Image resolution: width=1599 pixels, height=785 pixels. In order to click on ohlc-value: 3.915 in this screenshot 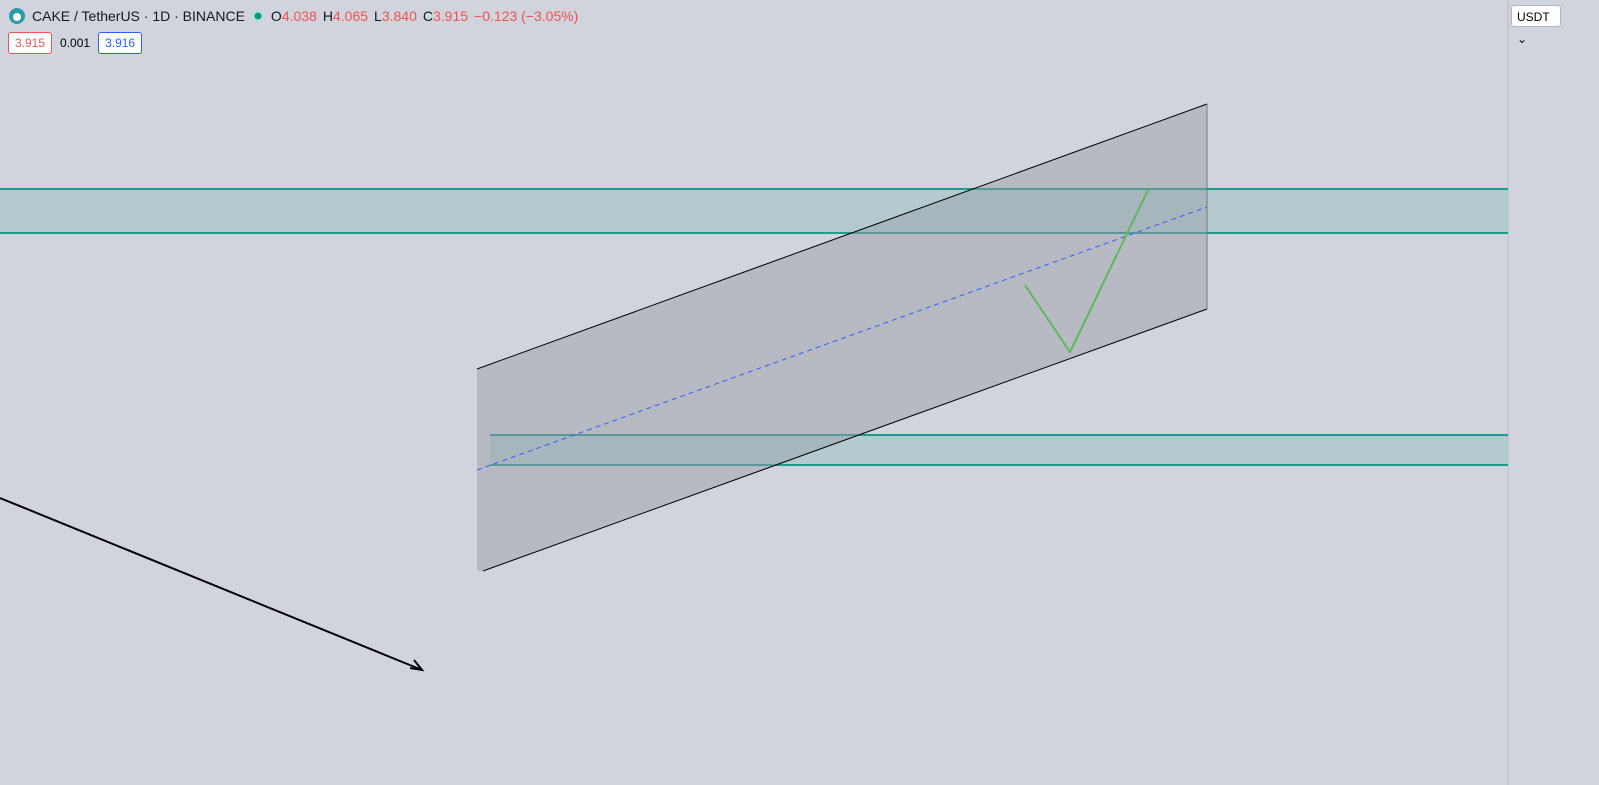, I will do `click(451, 16)`.